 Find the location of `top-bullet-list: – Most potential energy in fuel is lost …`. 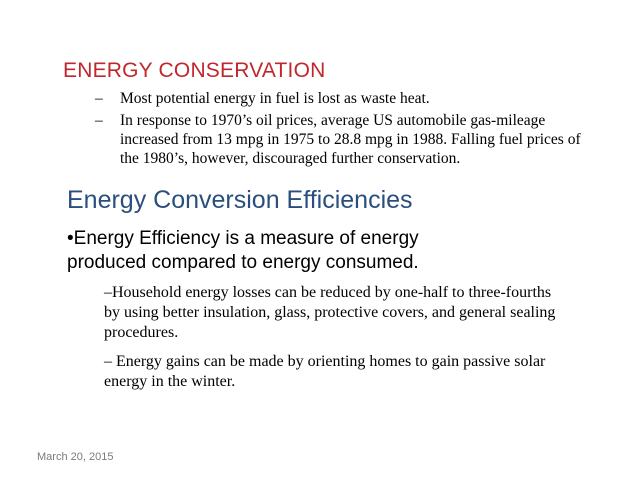

top-bullet-list: – Most potential energy in fuel is lost … is located at coordinates (345, 130).